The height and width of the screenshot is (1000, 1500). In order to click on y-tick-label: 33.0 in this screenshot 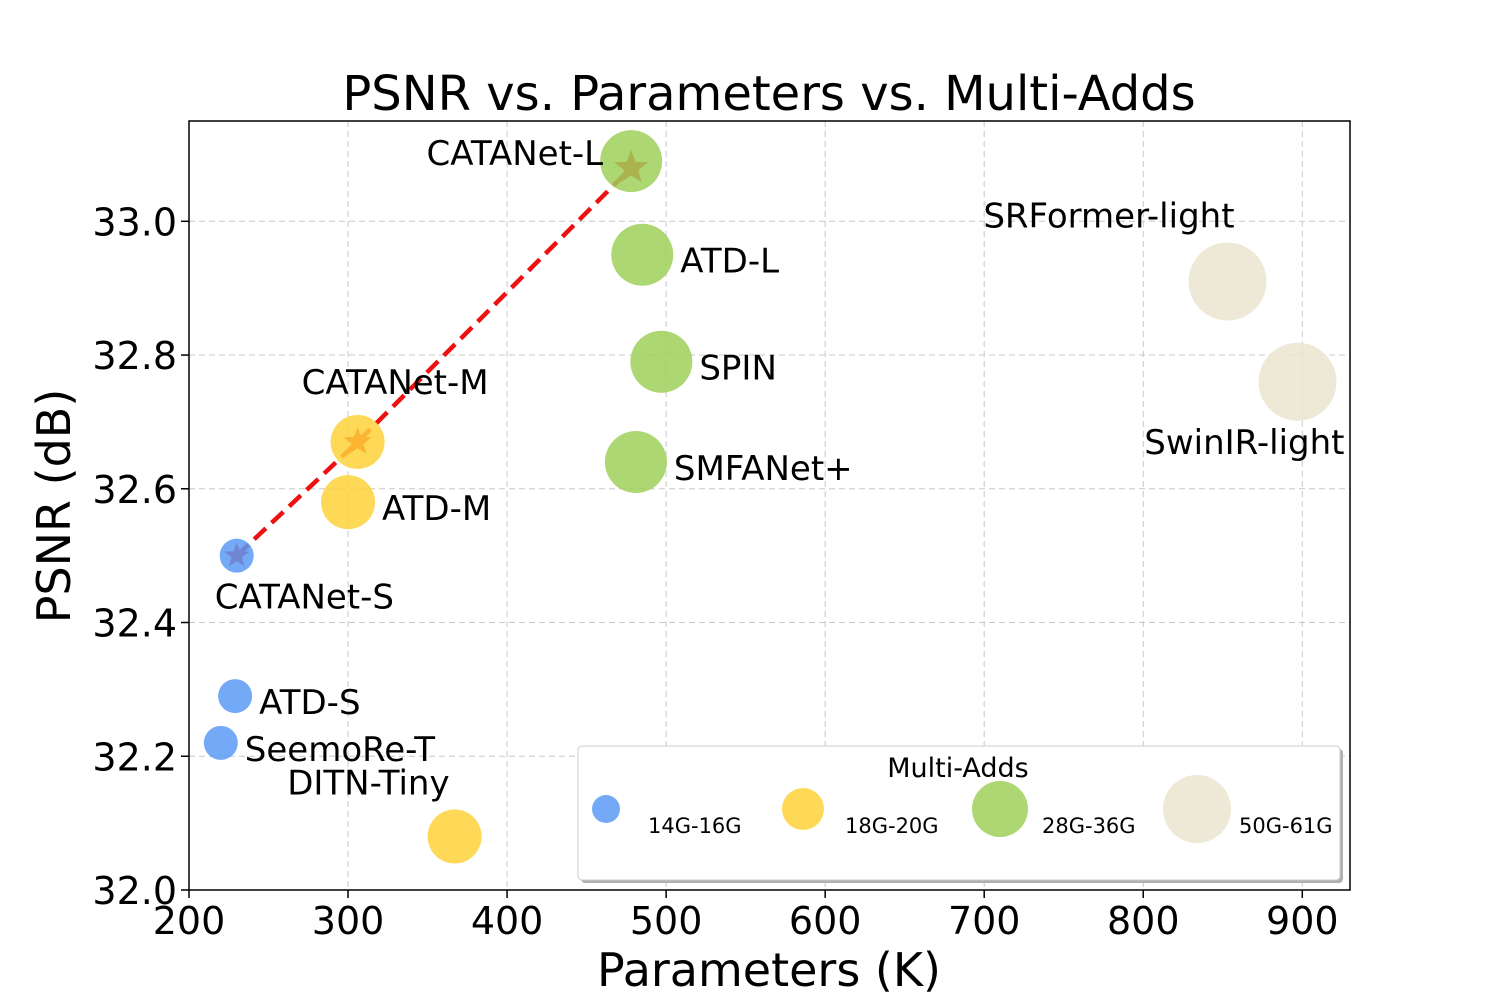, I will do `click(134, 222)`.